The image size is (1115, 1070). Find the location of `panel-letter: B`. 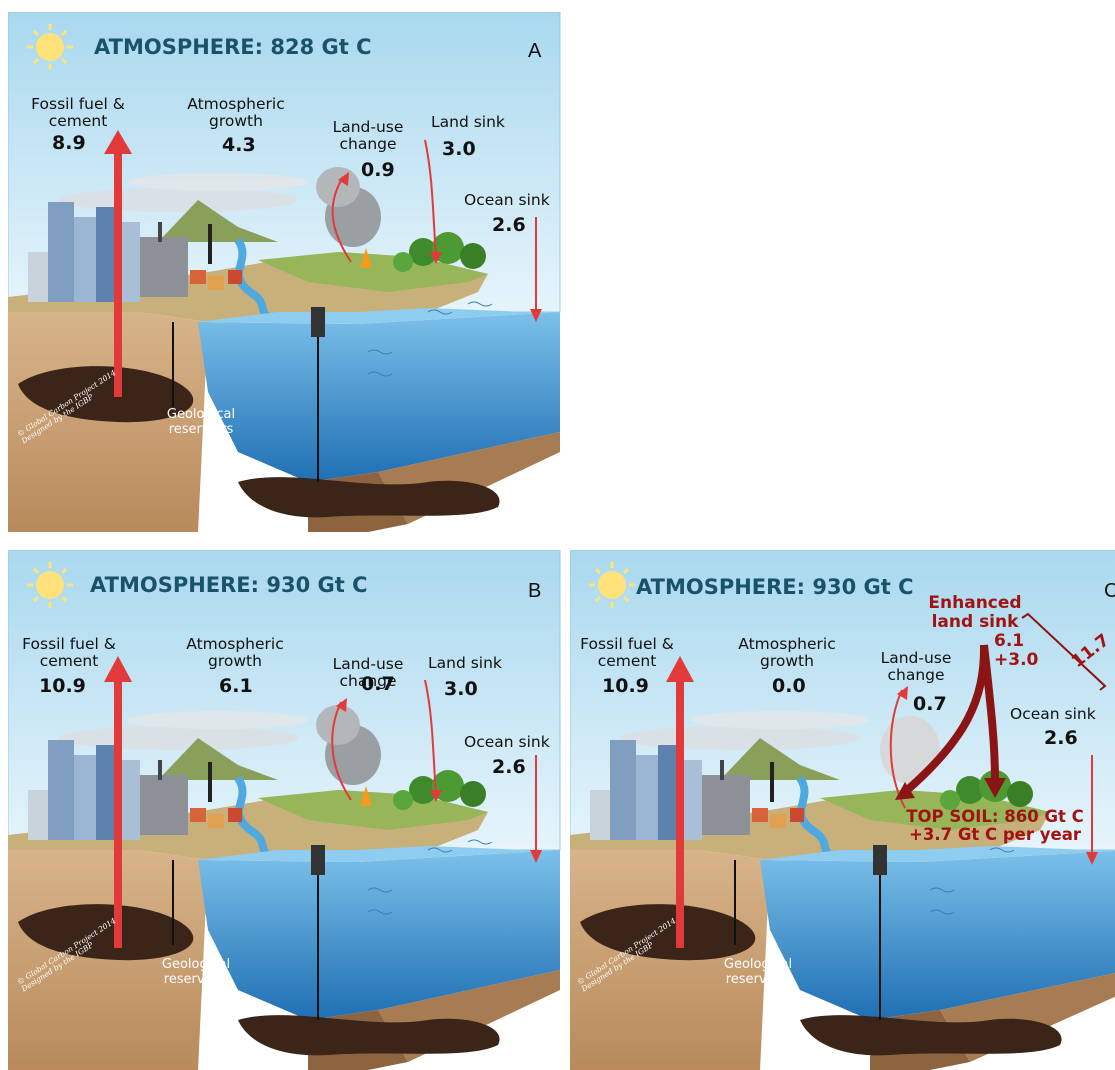

panel-letter: B is located at coordinates (535, 591).